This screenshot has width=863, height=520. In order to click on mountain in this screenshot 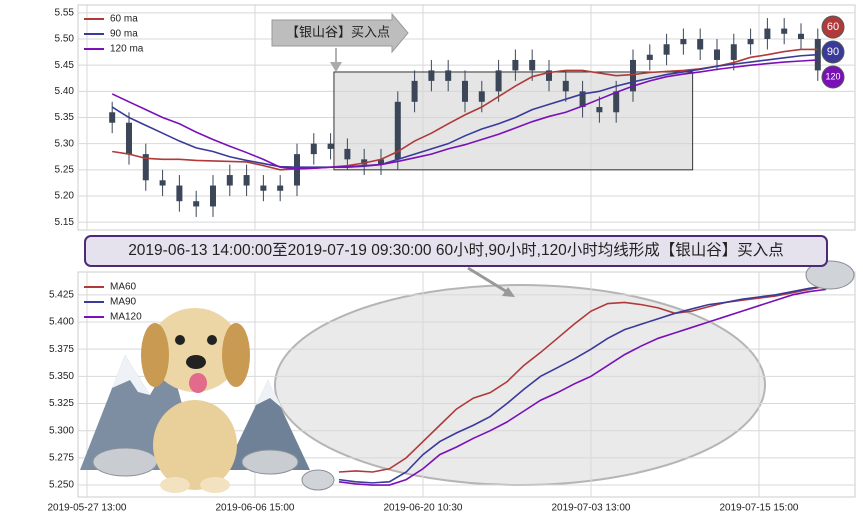, I will do `click(267, 425)`.